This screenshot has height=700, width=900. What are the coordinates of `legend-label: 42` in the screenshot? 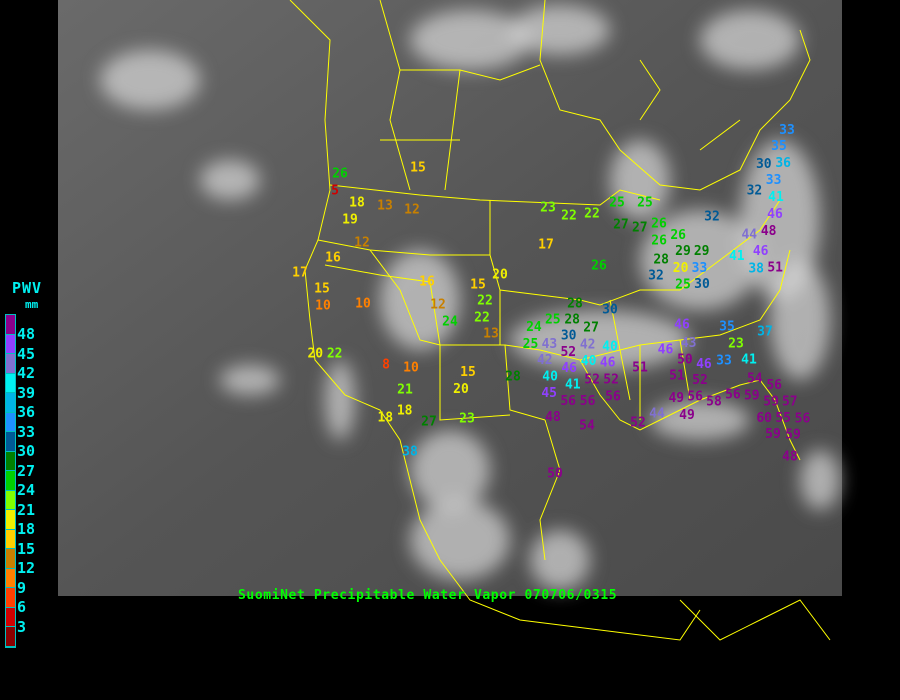 It's located at (26, 373).